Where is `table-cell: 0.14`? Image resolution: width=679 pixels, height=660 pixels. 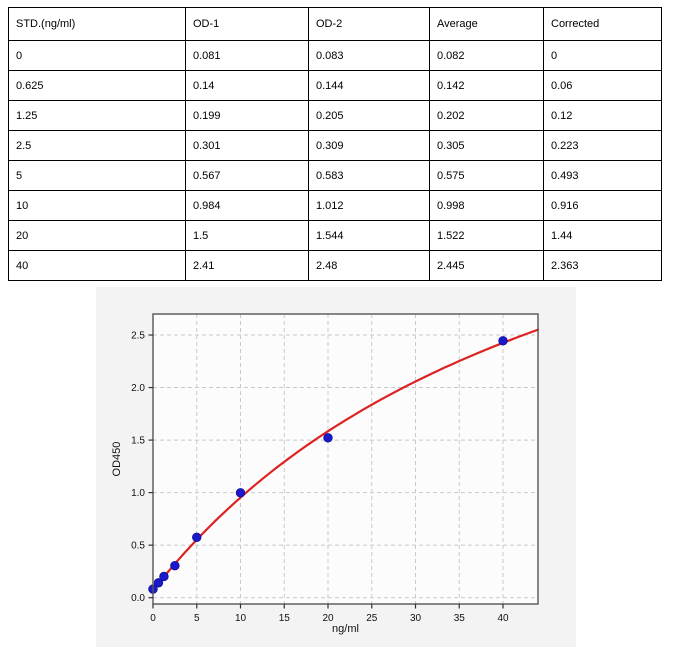
table-cell: 0.14 is located at coordinates (247, 85).